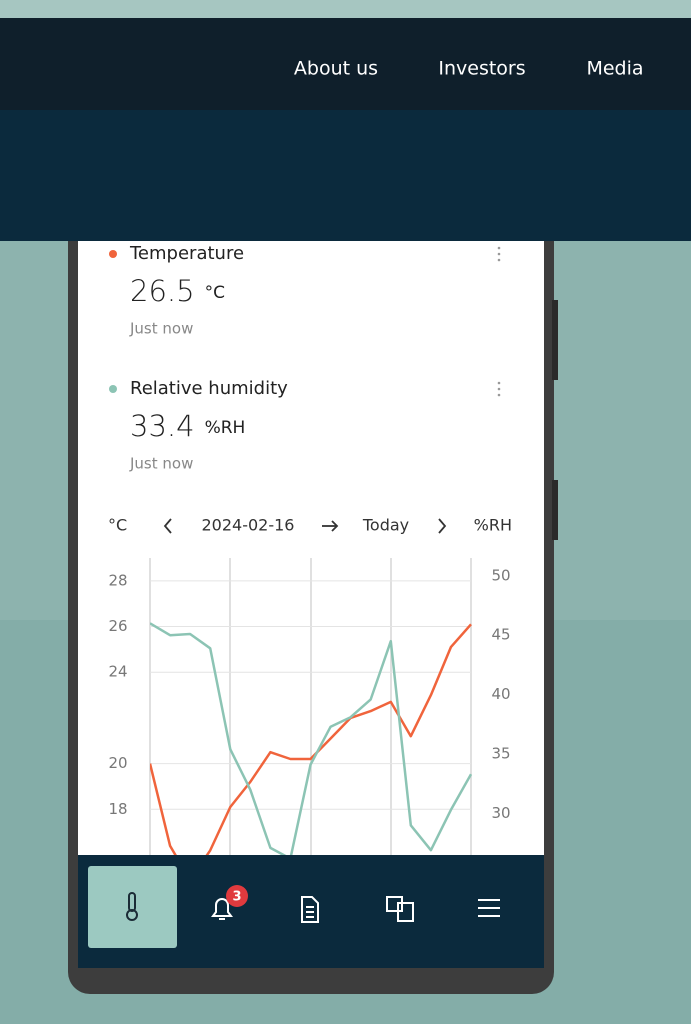  Describe the element at coordinates (162, 291) in the screenshot. I see `card-value: 26.5` at that location.